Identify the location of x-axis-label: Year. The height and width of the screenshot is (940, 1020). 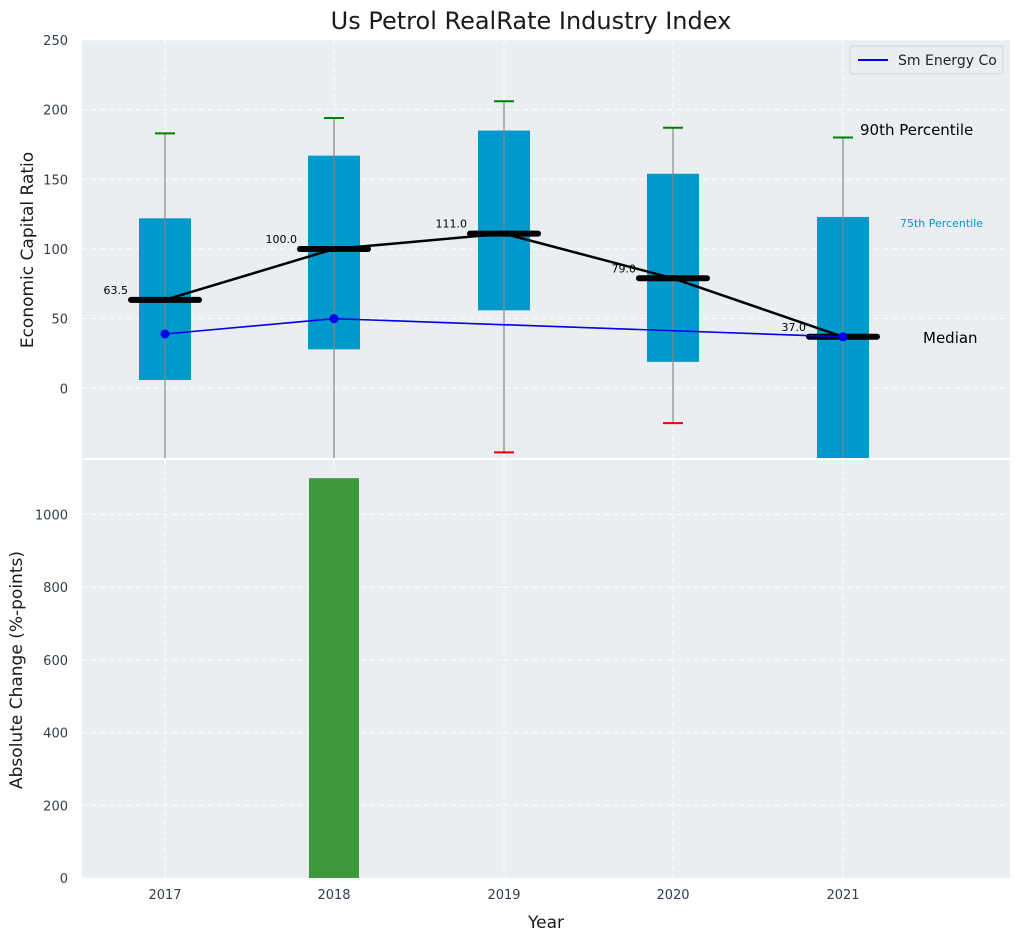
(545, 923).